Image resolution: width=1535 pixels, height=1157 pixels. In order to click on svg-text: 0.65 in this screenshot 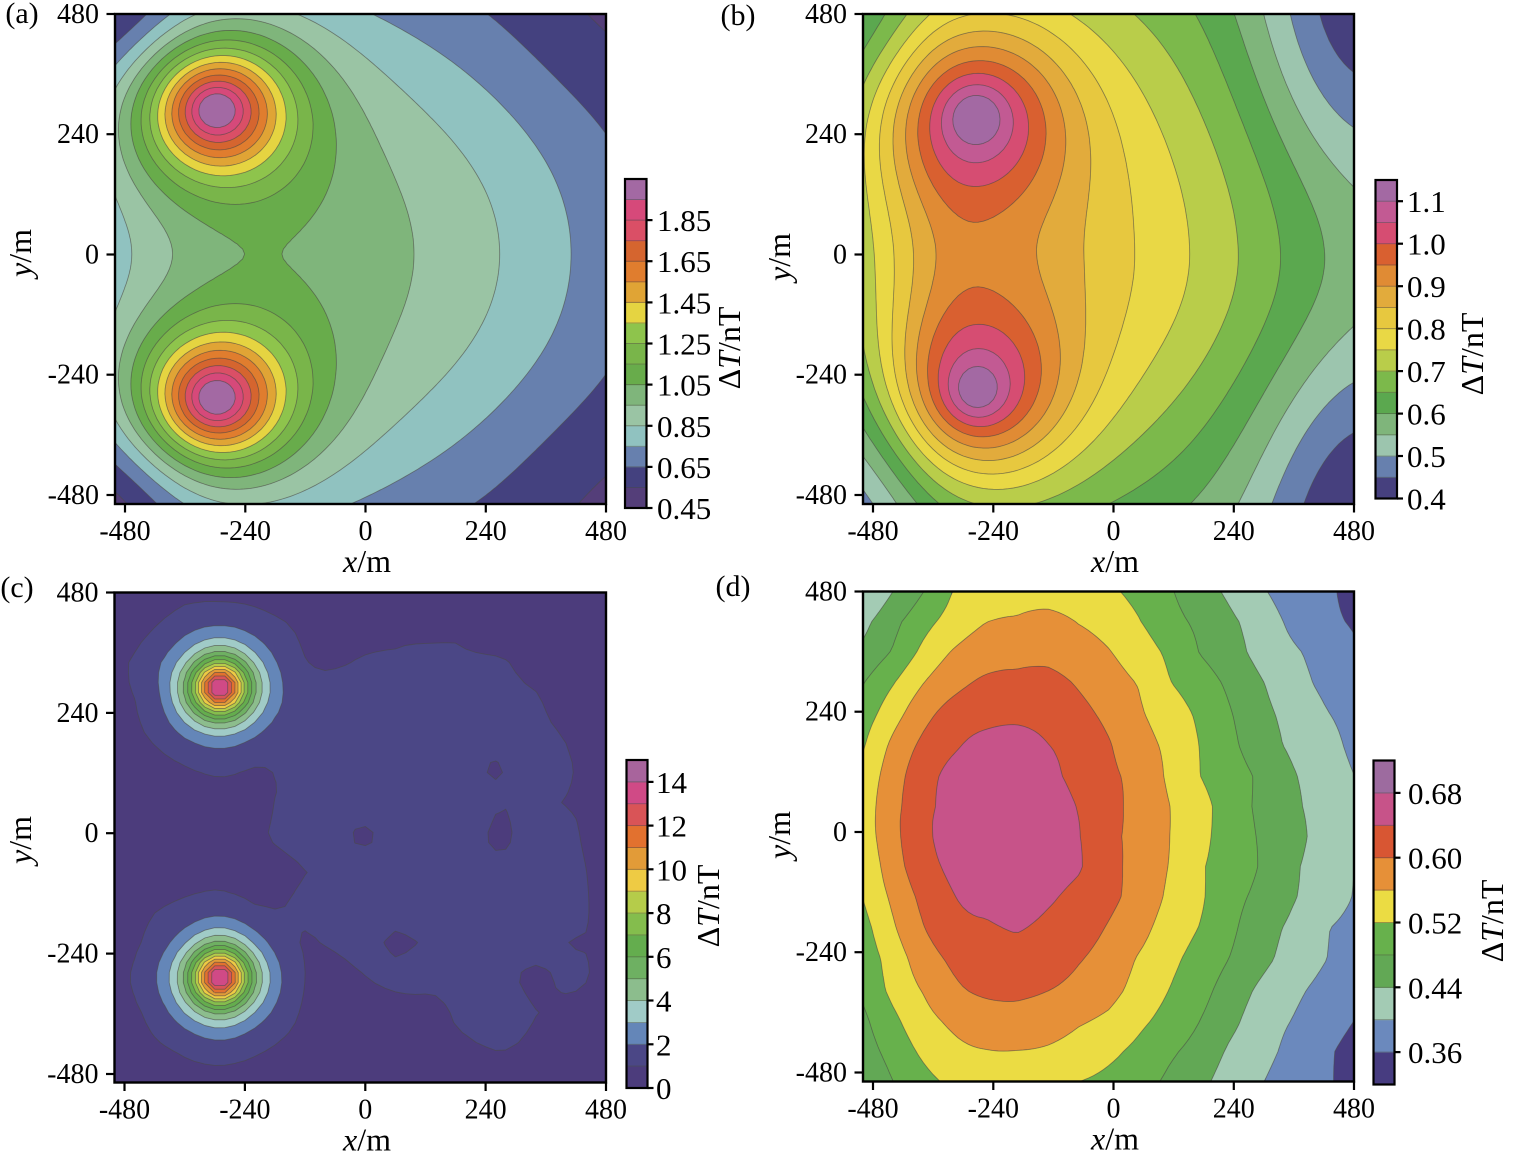, I will do `click(684, 467)`.